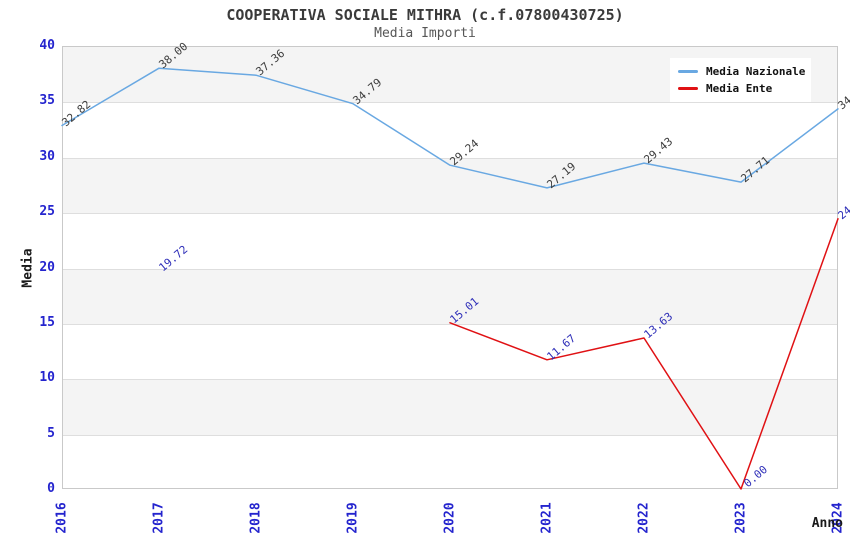 Image resolution: width=850 pixels, height=550 pixels. I want to click on x-tick-label-text: 2017, so click(159, 518).